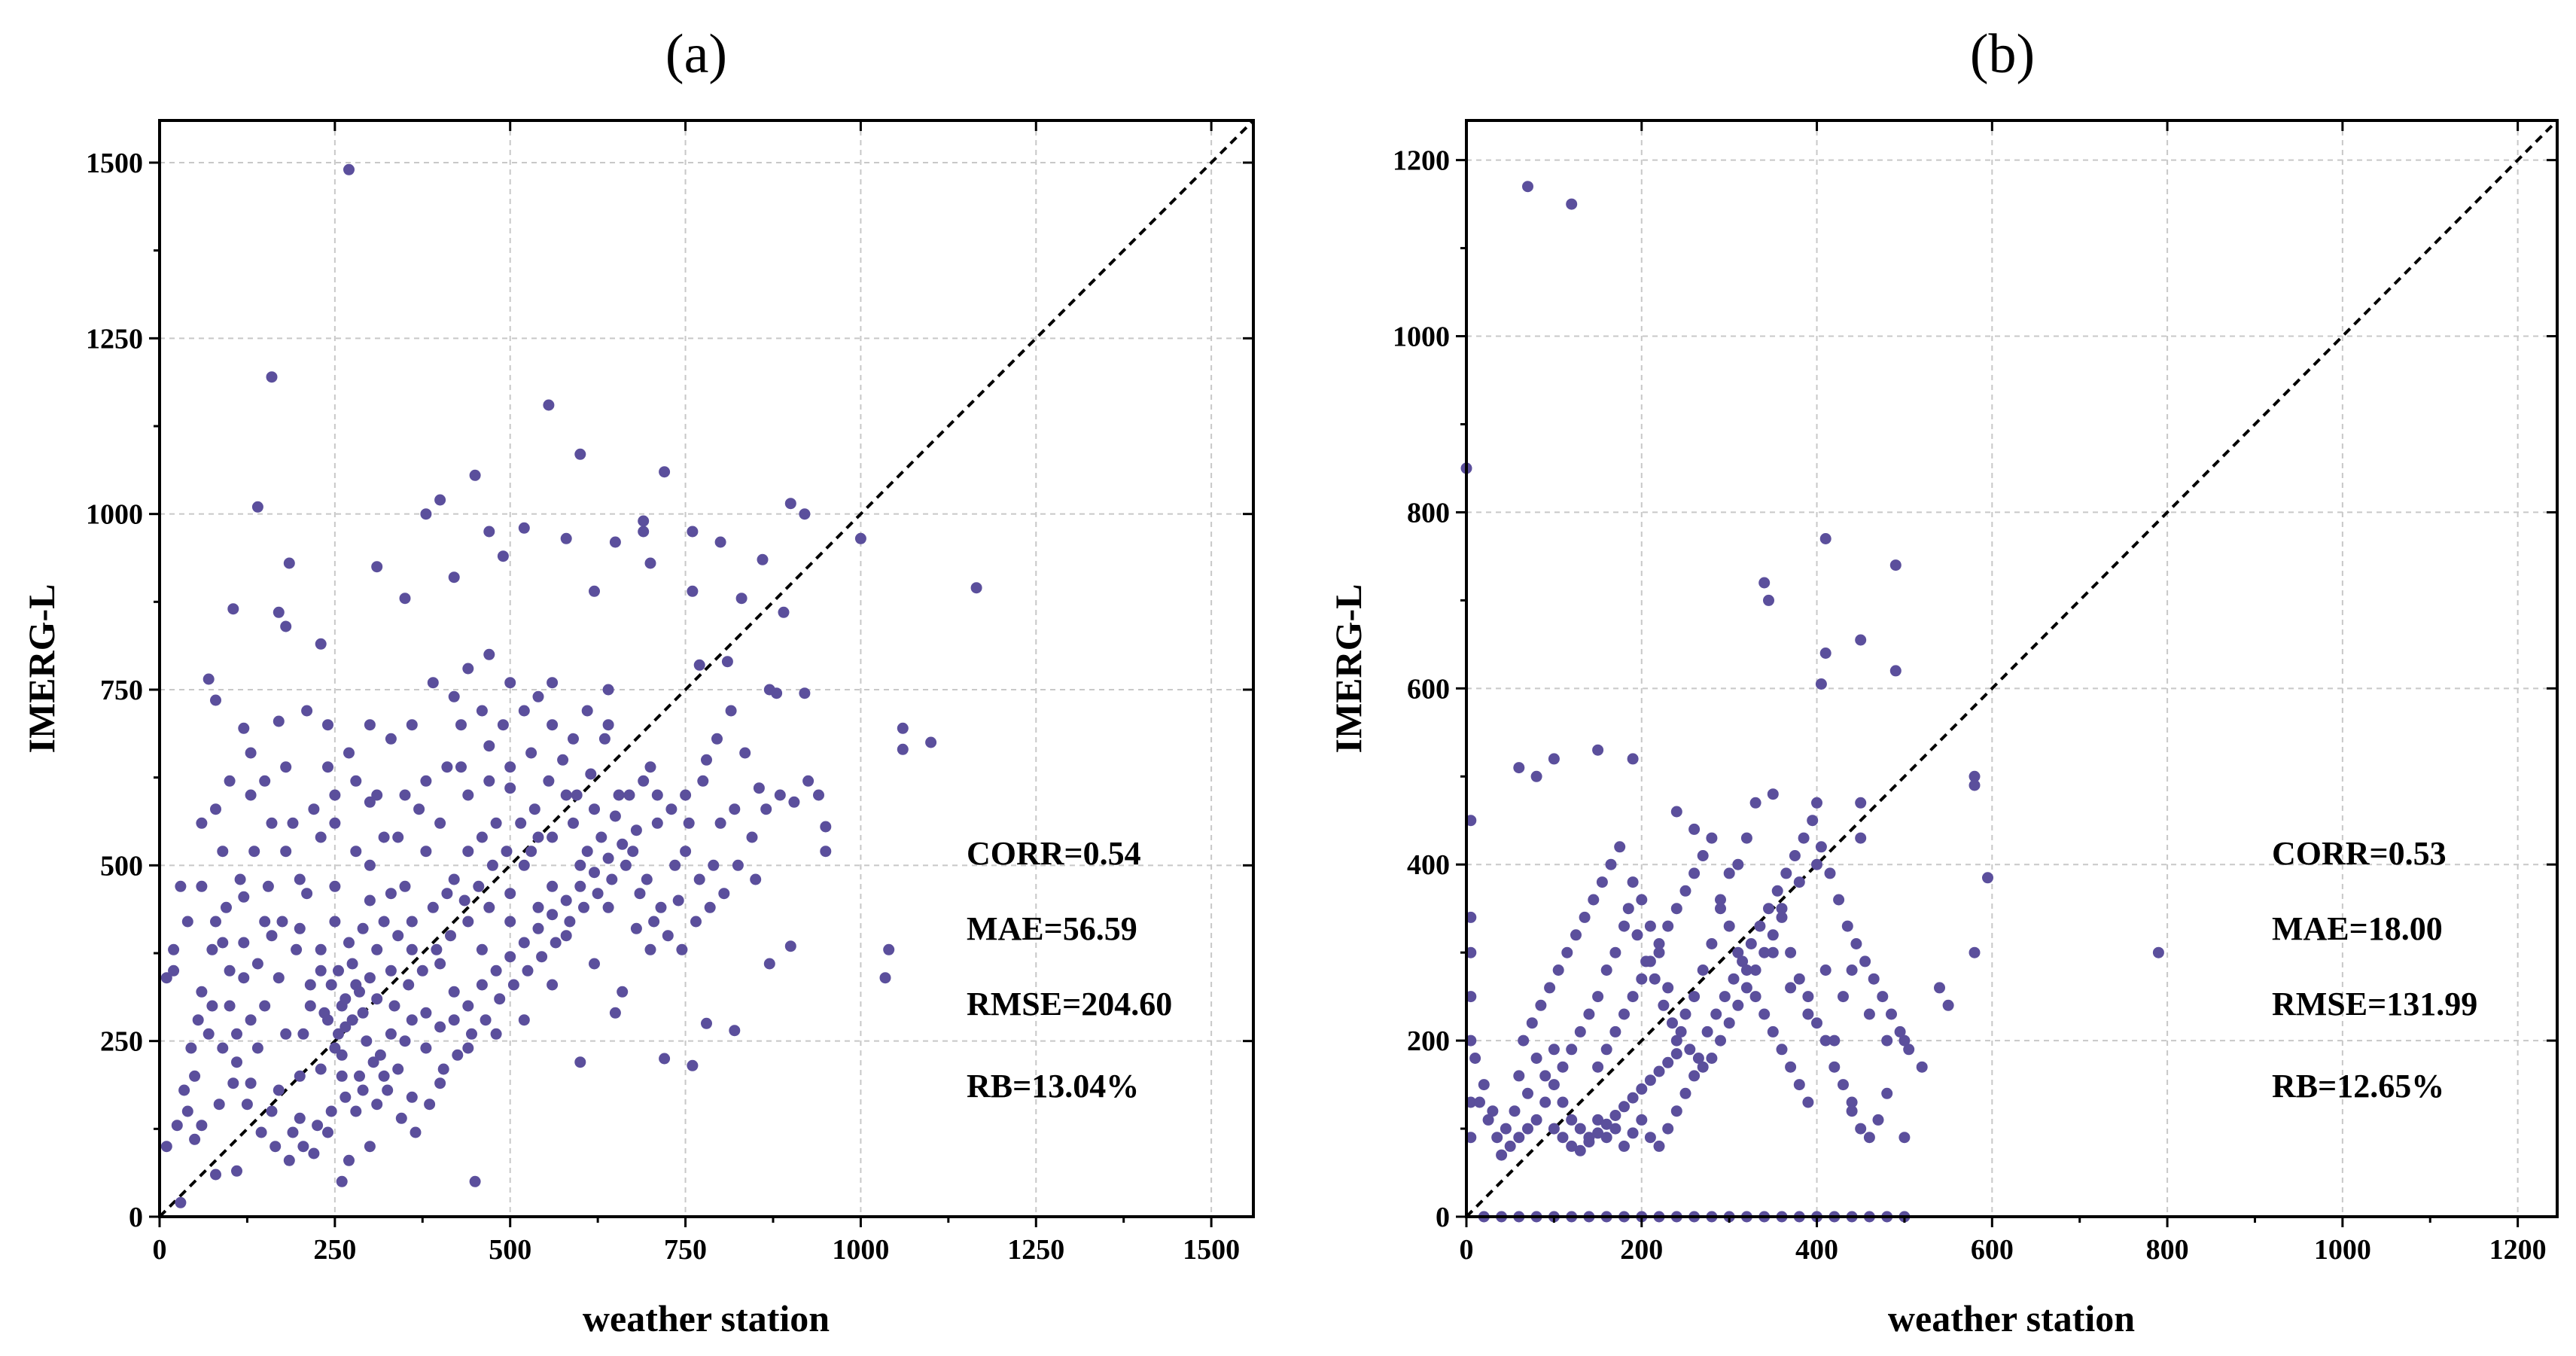 The width and height of the screenshot is (2576, 1356). I want to click on panel-a-y-tick-label: 250, so click(122, 1042).